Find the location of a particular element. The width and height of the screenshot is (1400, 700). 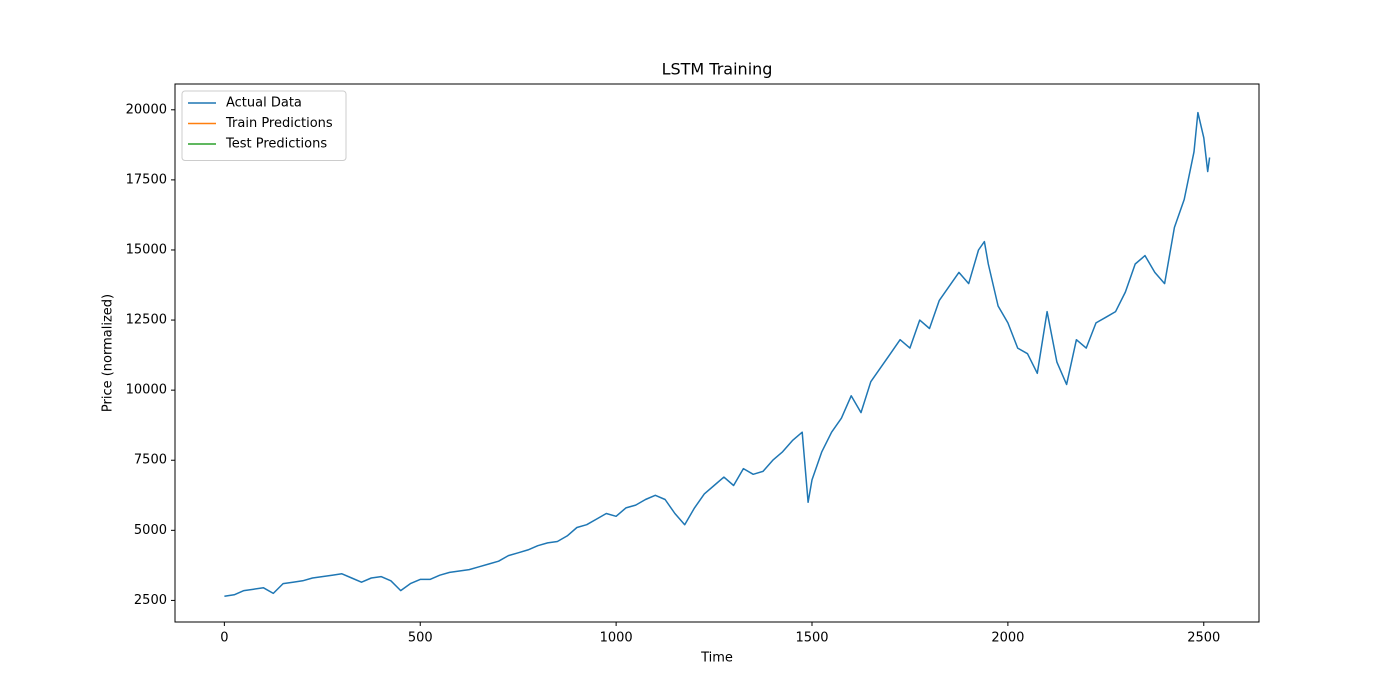

x-tick-label: 1000 is located at coordinates (616, 638).